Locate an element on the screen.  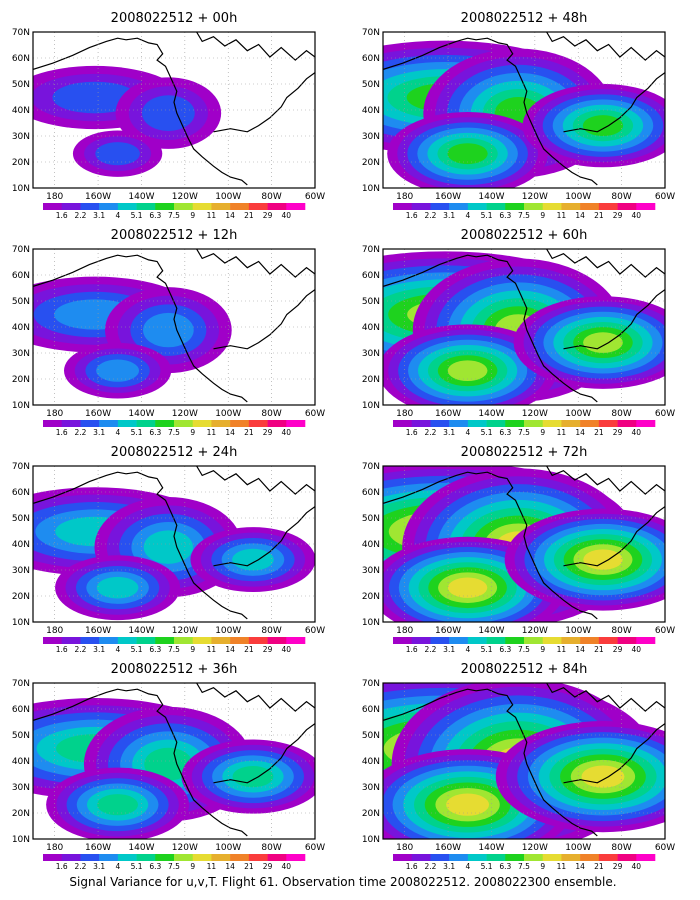
lat-tick-label: 10N is located at coordinates (21, 840).